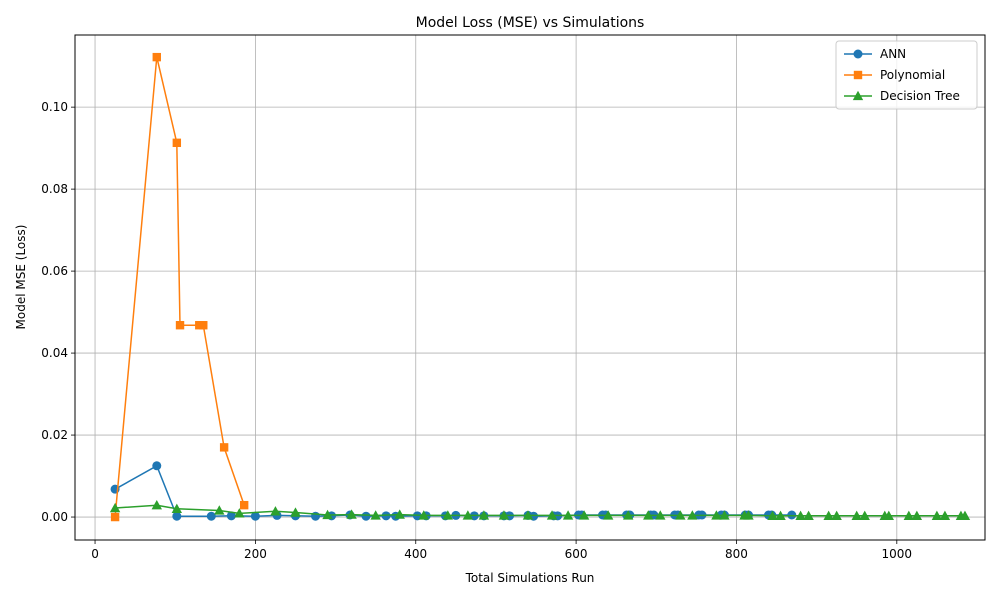 The width and height of the screenshot is (1000, 604). I want to click on ann-line, so click(453, 490).